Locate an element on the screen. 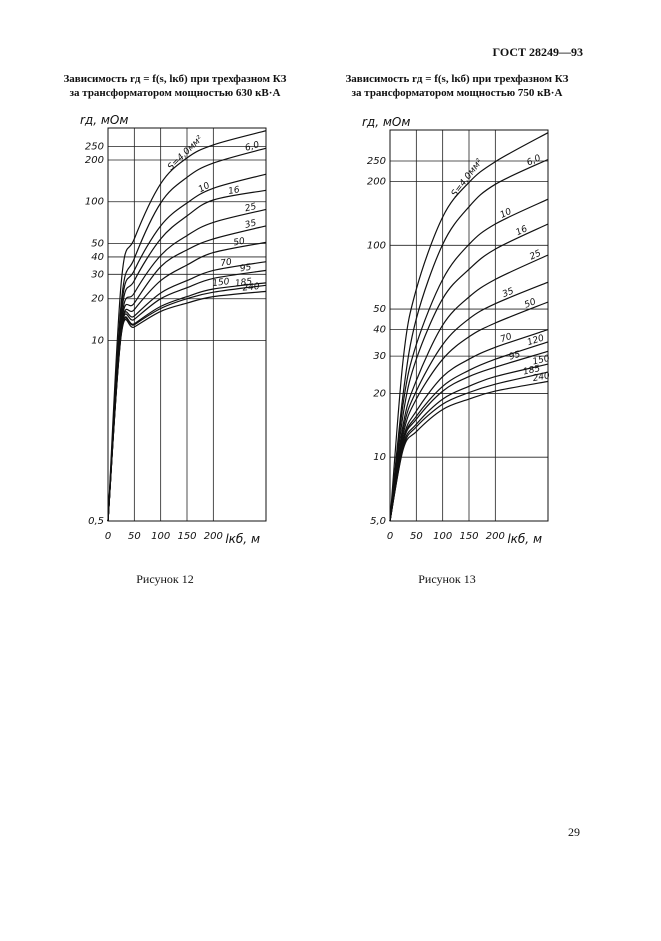 Image resolution: width=661 pixels, height=941 pixels. header: ГОСТ 28249—93 is located at coordinates (538, 52).